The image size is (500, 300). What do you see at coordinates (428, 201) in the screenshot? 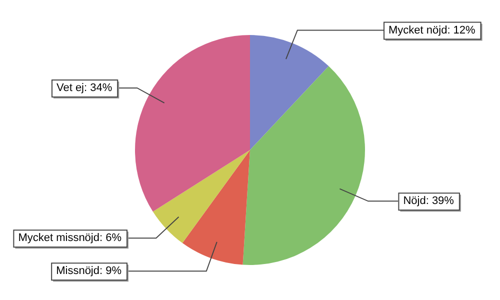
I see `slice-label: Nöjd: 39%` at bounding box center [428, 201].